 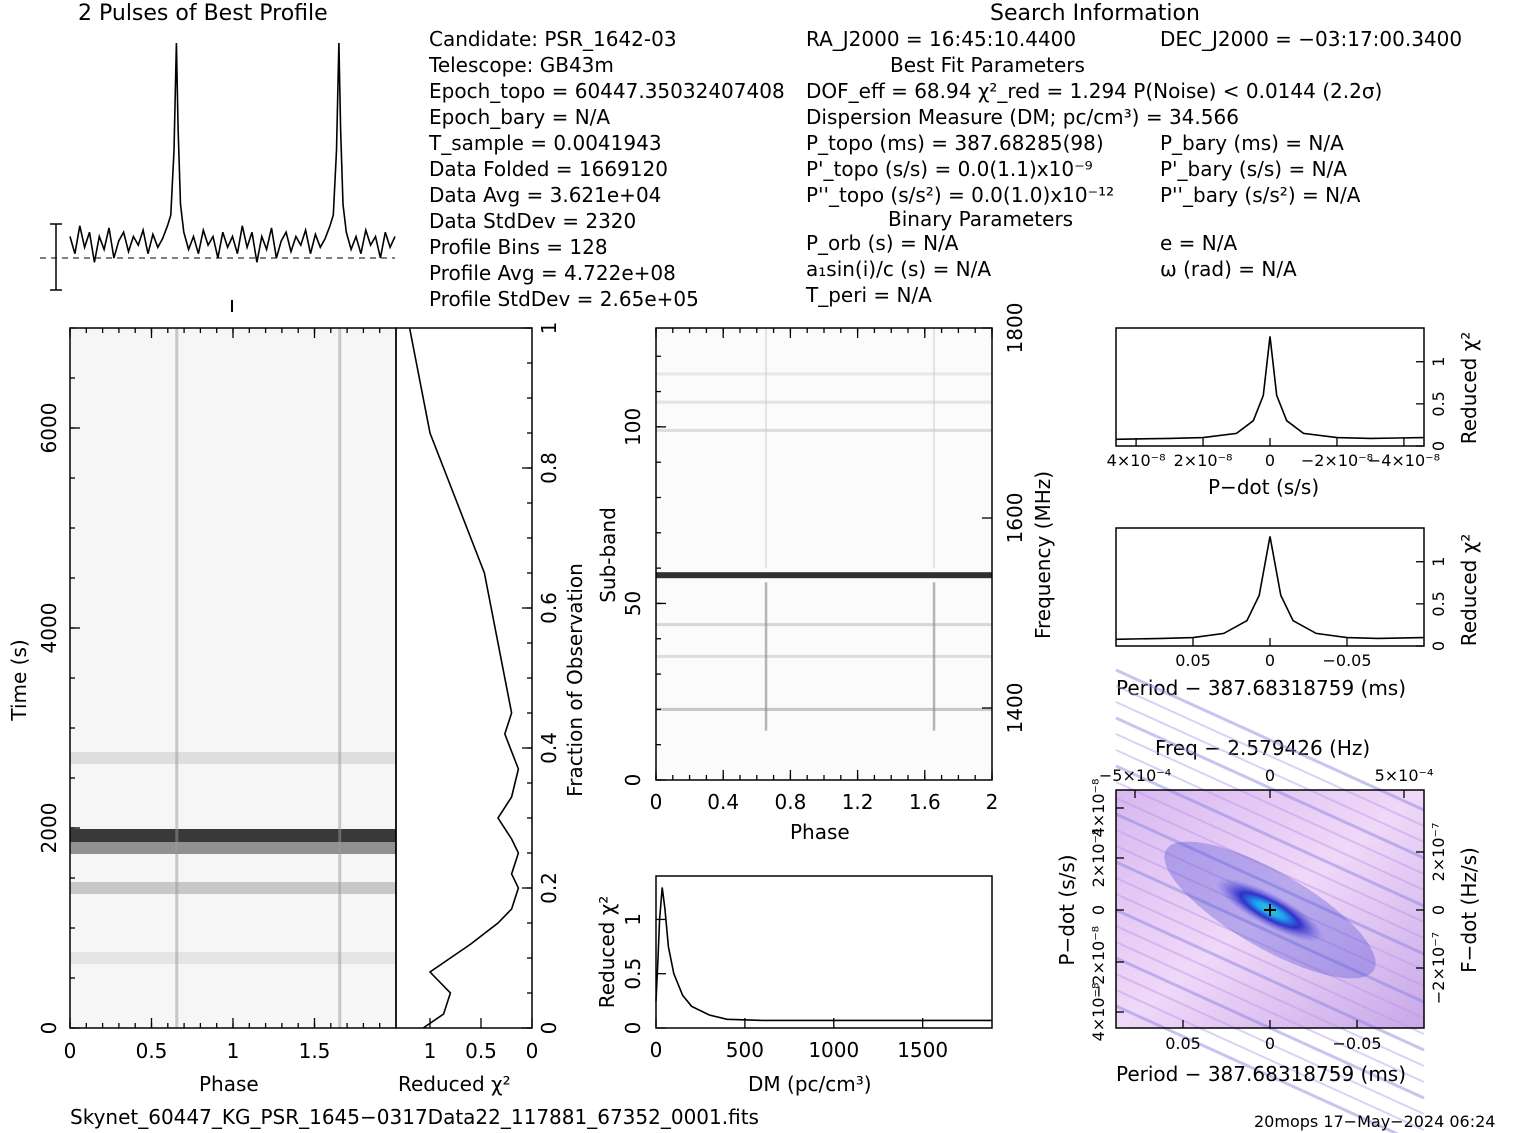 I want to click on dm-curve, so click(x=823, y=954).